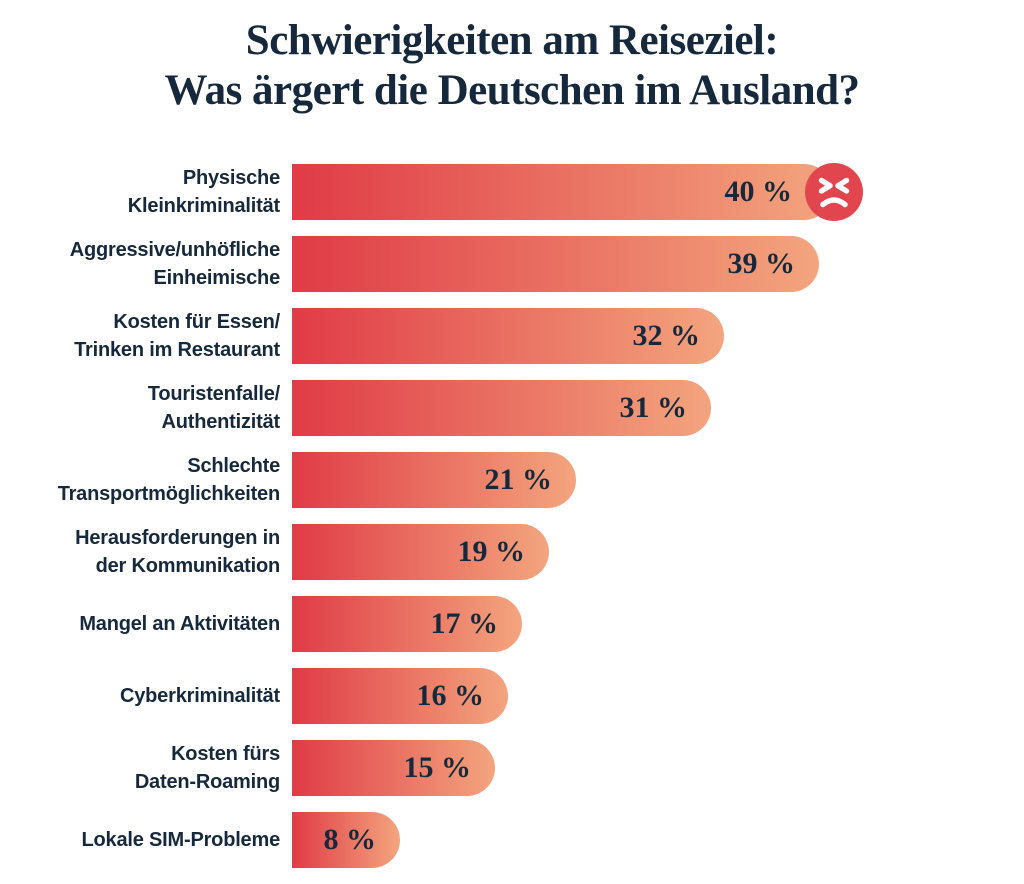  What do you see at coordinates (177, 551) in the screenshot?
I see `category-label: Herausforderungen in der Kommunikation` at bounding box center [177, 551].